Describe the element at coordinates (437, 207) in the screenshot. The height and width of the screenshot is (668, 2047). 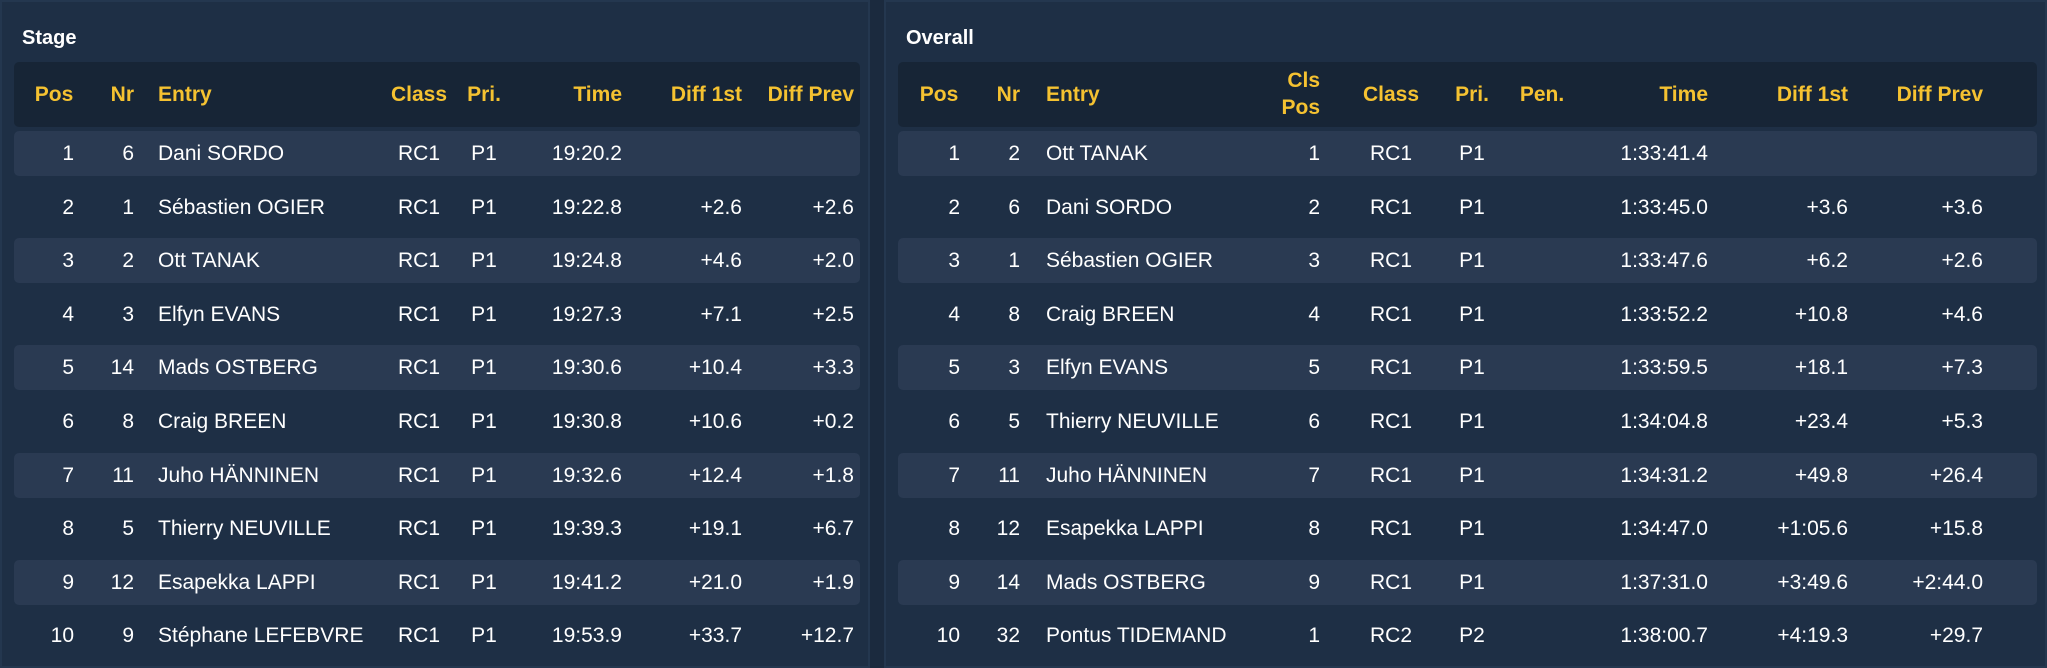
I see `stage-table-row: 2 1 Sébastien OGIER RC1 P1 19:22.8 +2.6 +2.6` at that location.